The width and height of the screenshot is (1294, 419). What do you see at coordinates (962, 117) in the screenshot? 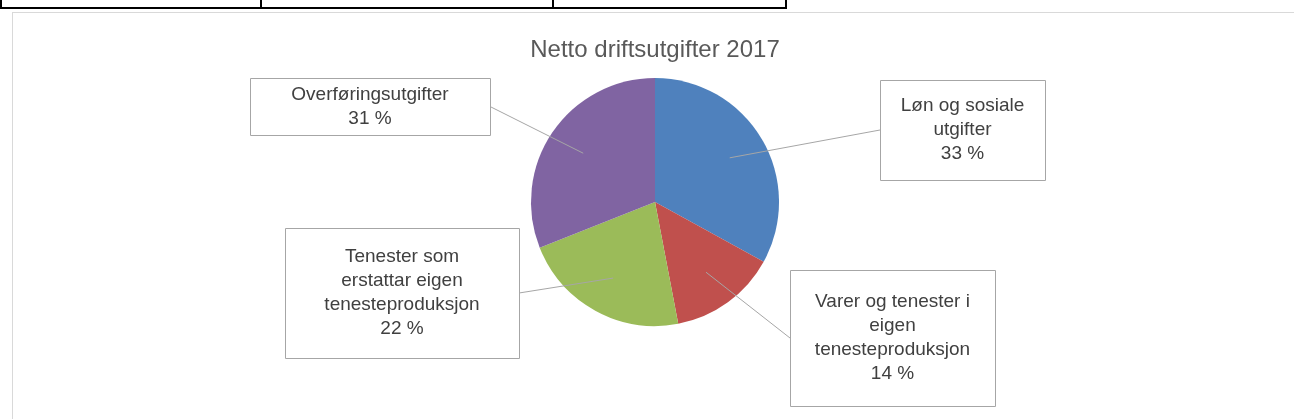
I see `slice-label: Løn og sosiale utgifter` at bounding box center [962, 117].